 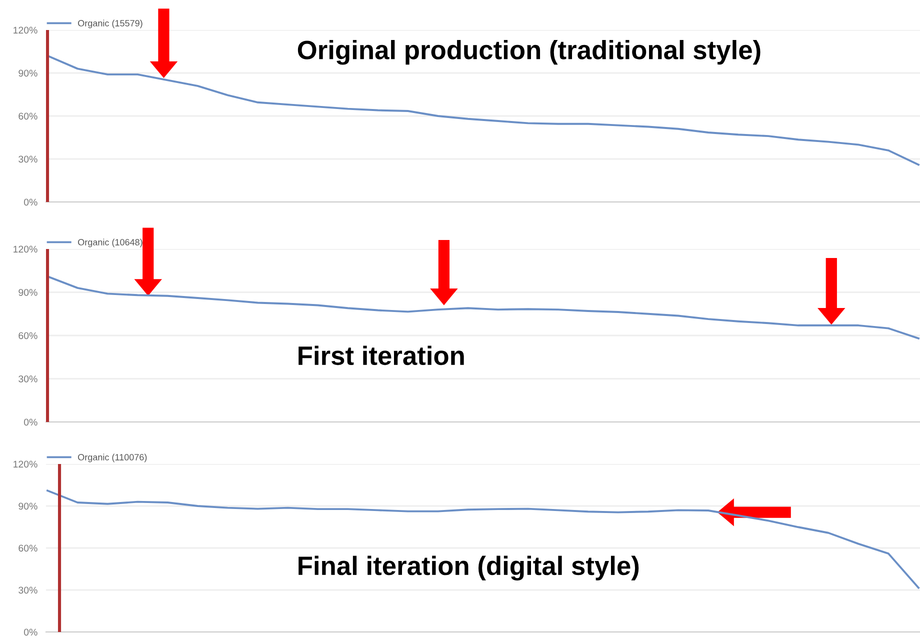 I want to click on text: Organic (10648), so click(x=110, y=243).